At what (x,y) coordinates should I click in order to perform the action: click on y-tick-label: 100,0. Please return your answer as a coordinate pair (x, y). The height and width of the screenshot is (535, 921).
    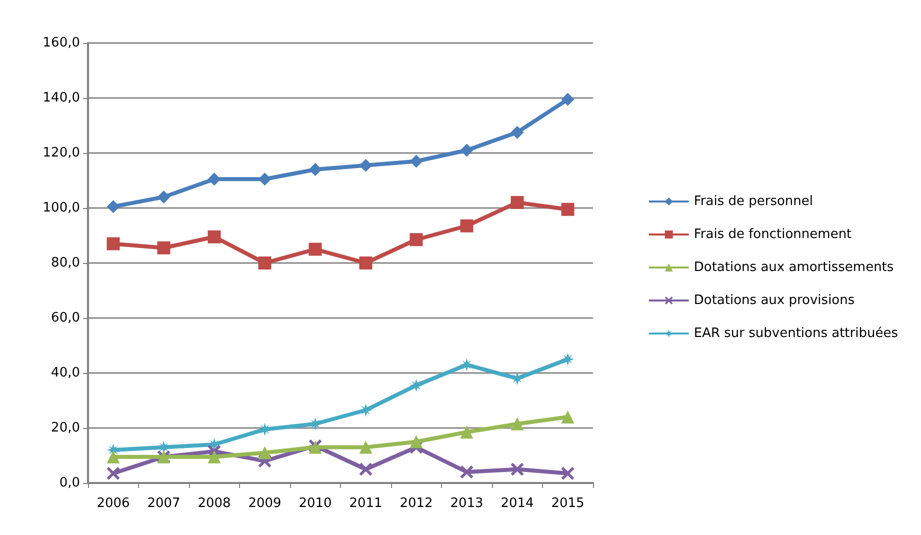
    Looking at the image, I should click on (61, 208).